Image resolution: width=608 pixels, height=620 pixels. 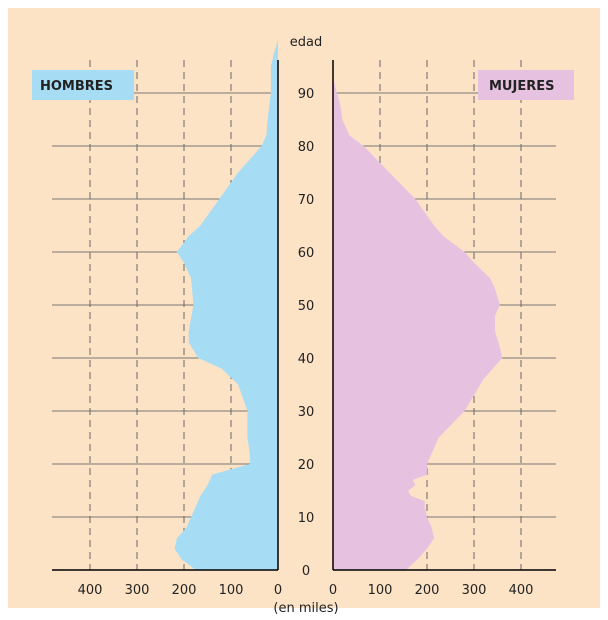 What do you see at coordinates (306, 200) in the screenshot?
I see `age-tick-label: 70` at bounding box center [306, 200].